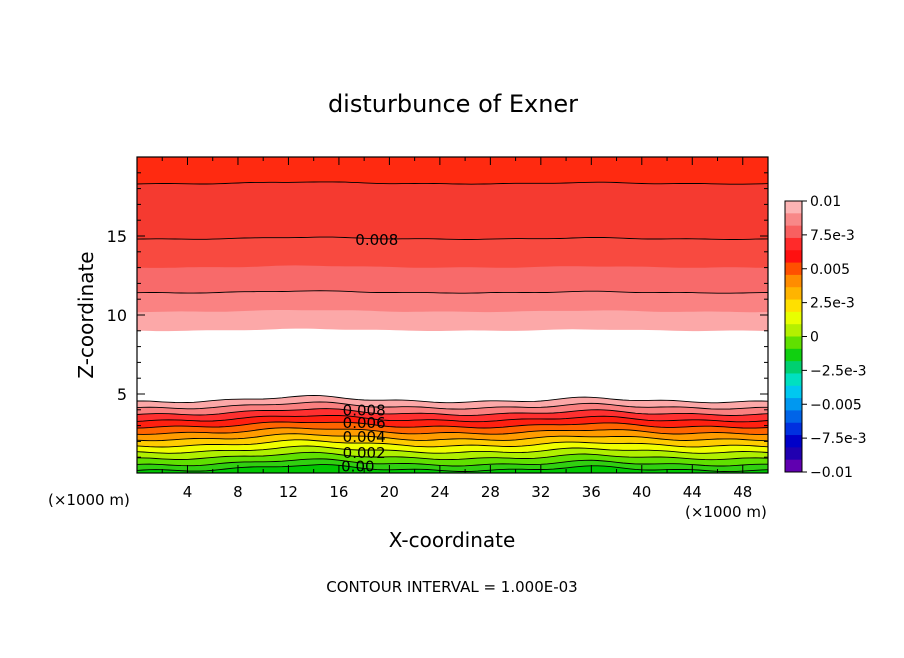 Image resolution: width=904 pixels, height=658 pixels. Describe the element at coordinates (86, 314) in the screenshot. I see `y-axis-label: Z-coordinate` at that location.